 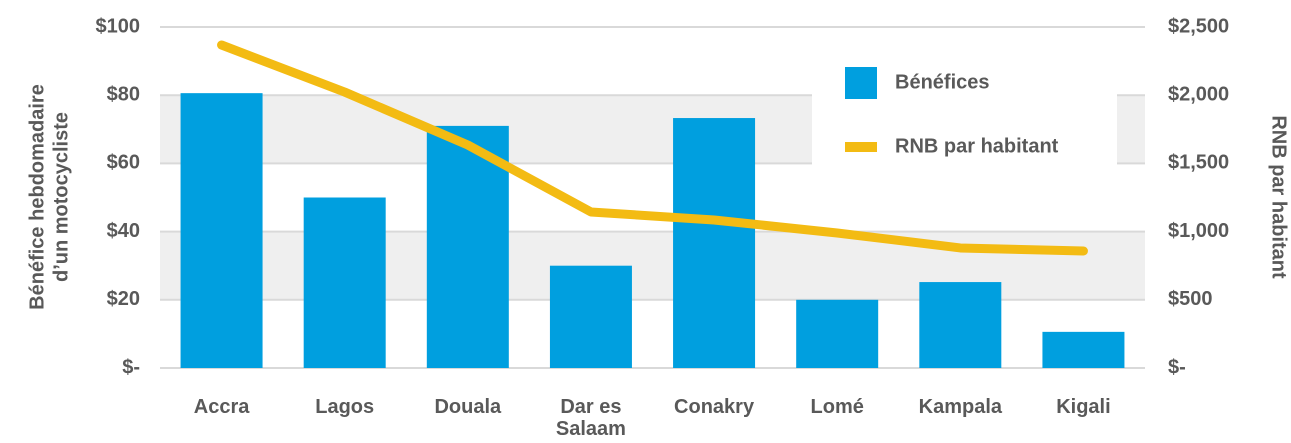 I want to click on x-tick-label: Kampala, so click(x=960, y=407).